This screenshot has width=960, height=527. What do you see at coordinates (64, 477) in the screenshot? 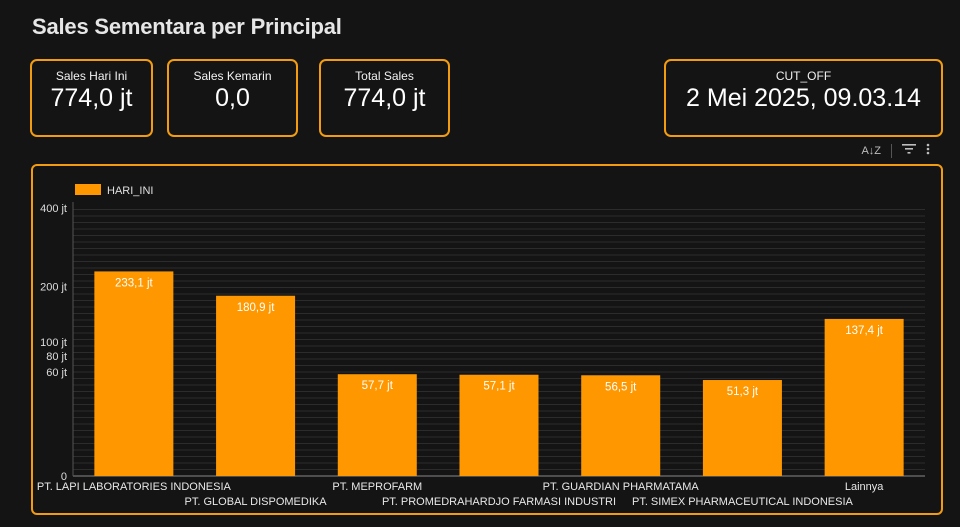
I see `y-tick-label: 0` at bounding box center [64, 477].